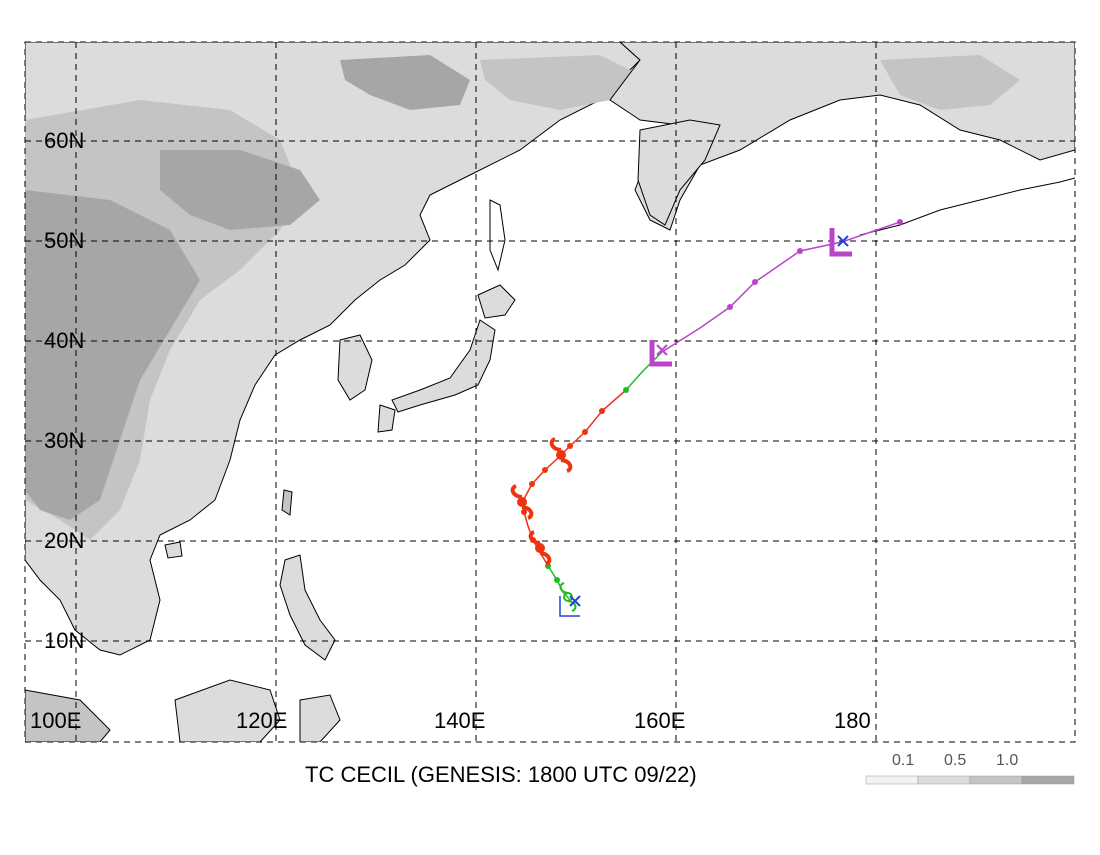 The width and height of the screenshot is (1100, 855). Describe the element at coordinates (64, 640) in the screenshot. I see `lat-label-10n: 10N` at that location.